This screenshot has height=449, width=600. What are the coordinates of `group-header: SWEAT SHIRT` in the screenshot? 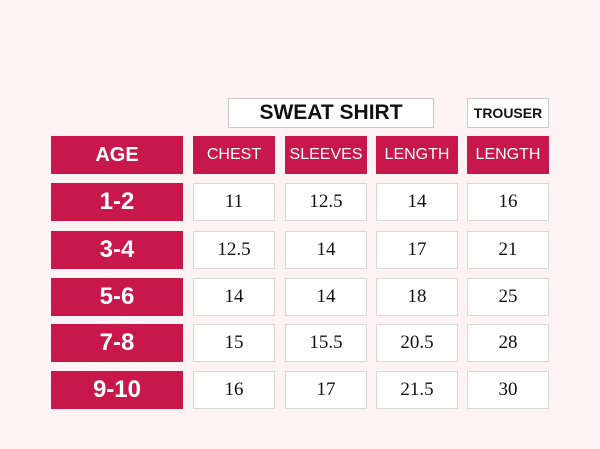 It's located at (331, 113).